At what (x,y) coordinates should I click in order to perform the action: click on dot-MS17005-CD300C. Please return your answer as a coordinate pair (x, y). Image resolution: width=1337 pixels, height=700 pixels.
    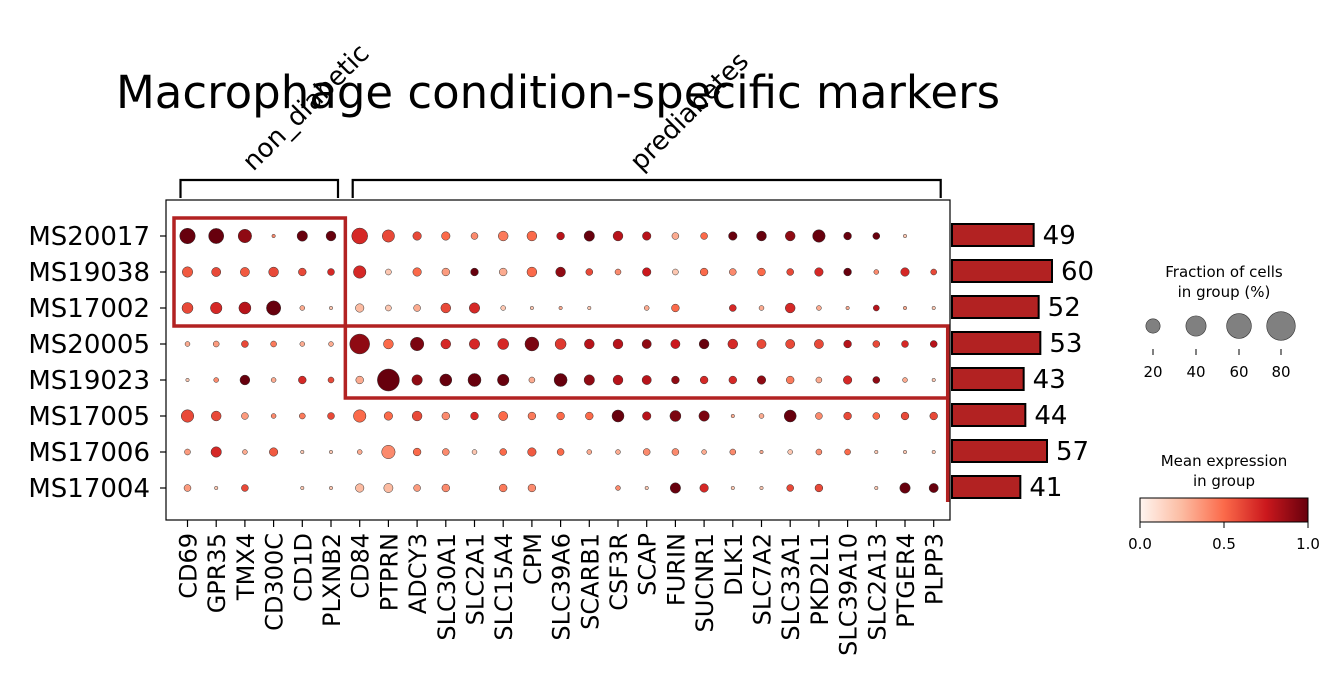
    Looking at the image, I should click on (273, 416).